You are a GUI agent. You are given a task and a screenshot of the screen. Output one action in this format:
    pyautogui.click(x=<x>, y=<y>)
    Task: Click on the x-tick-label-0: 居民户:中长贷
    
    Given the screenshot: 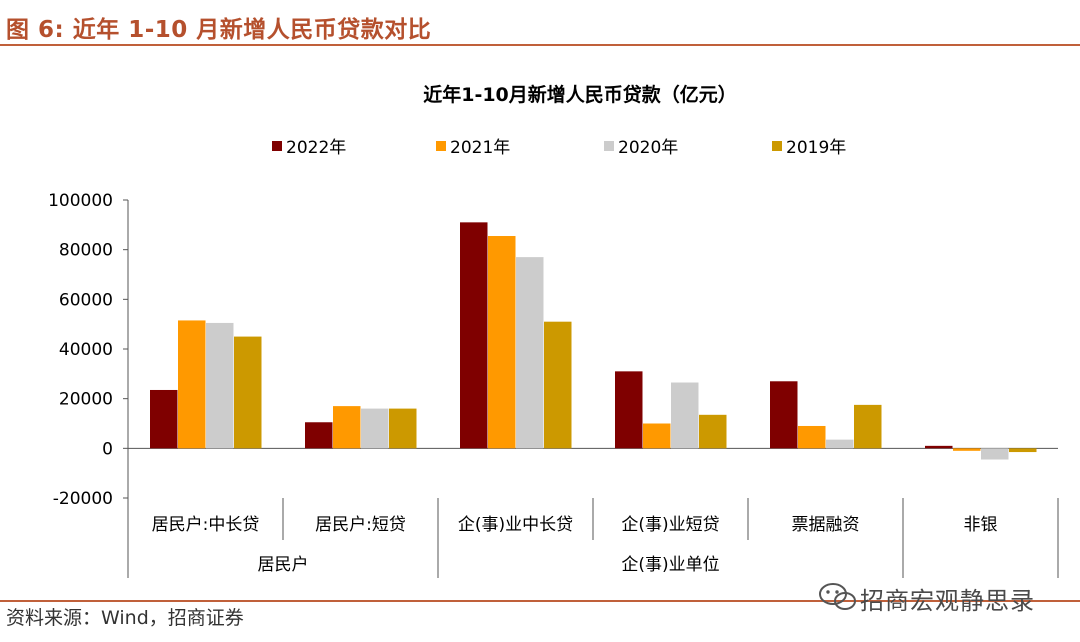 What is the action you would take?
    pyautogui.click(x=206, y=525)
    